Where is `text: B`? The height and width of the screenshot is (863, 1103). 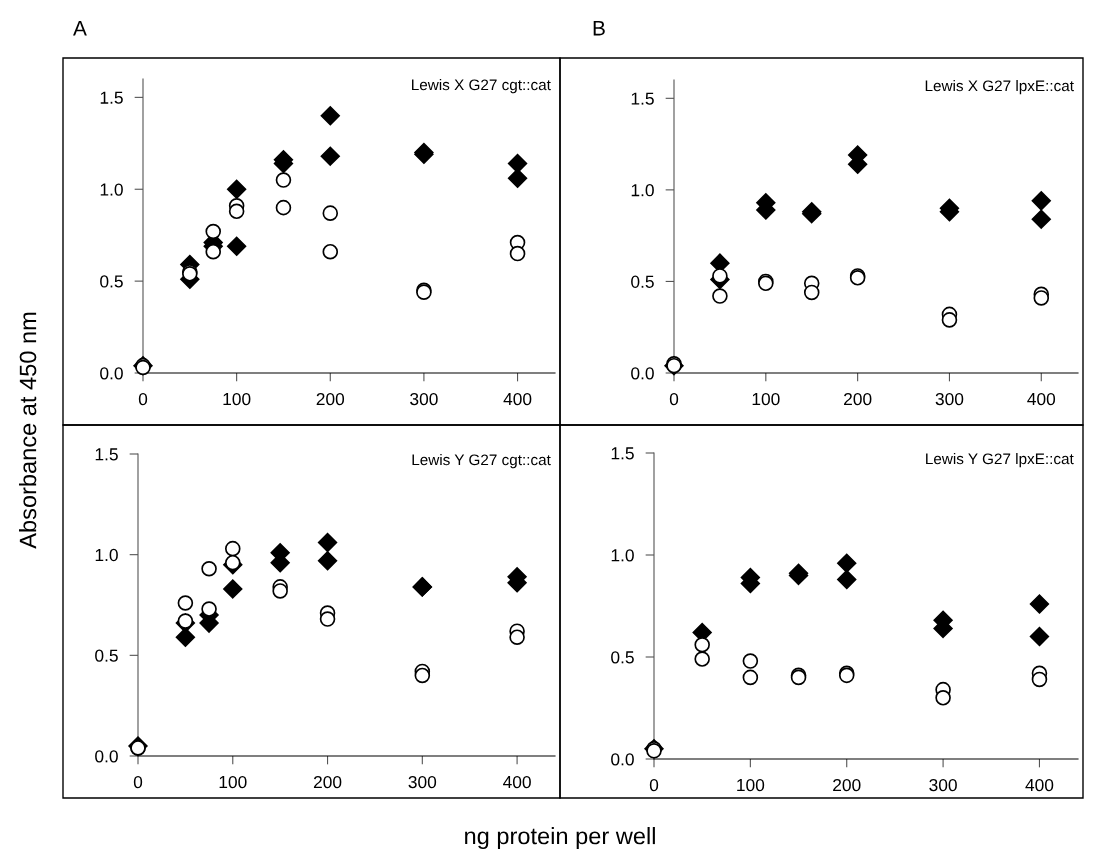
text: B is located at coordinates (599, 28).